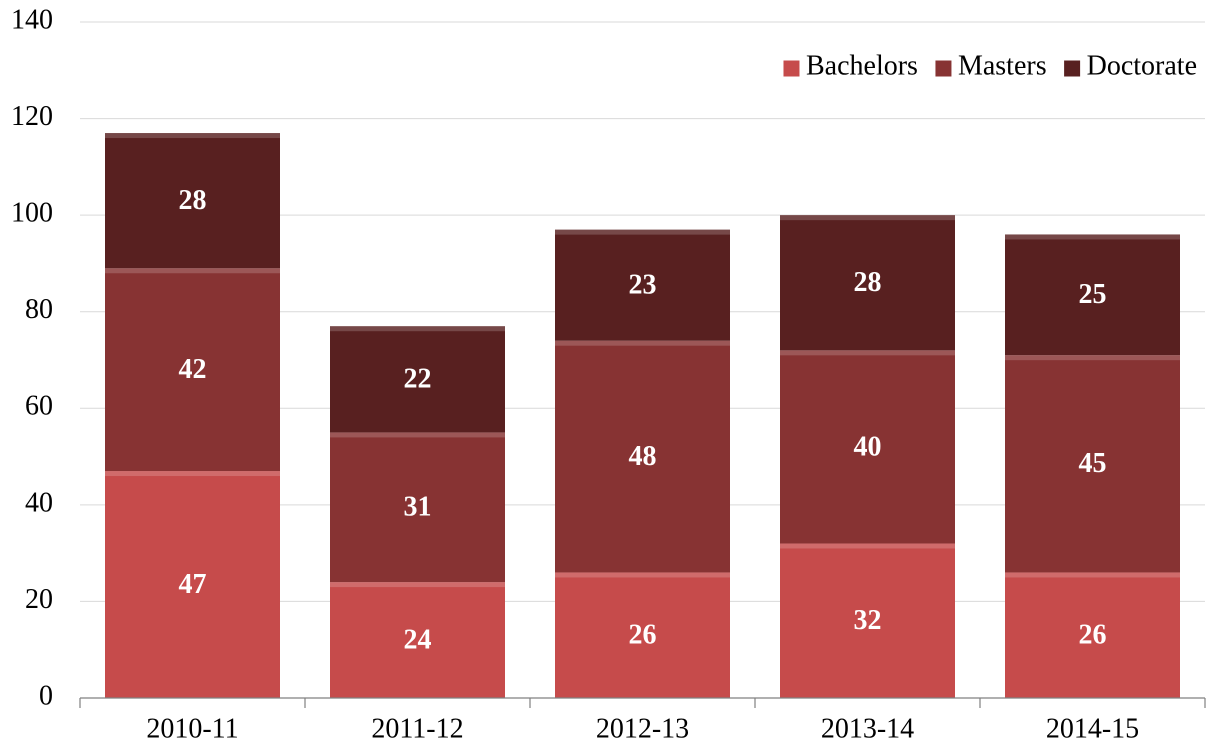 This screenshot has height=748, width=1207. What do you see at coordinates (39, 309) in the screenshot?
I see `y-tick-label: 80` at bounding box center [39, 309].